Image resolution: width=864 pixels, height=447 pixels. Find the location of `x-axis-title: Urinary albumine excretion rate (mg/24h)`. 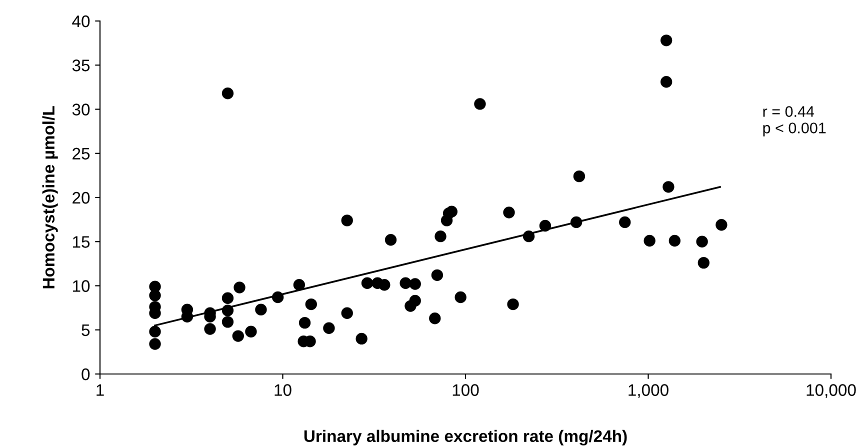

x-axis-title: Urinary albumine excretion rate (mg/24h) is located at coordinates (465, 438).